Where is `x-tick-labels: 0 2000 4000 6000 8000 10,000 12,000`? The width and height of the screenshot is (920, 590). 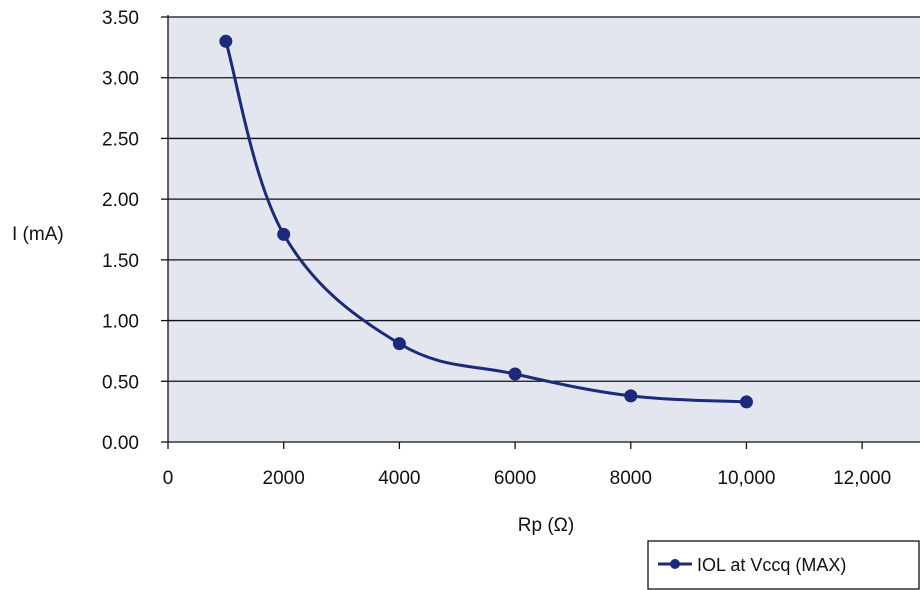 x-tick-labels: 0 2000 4000 6000 8000 10,000 12,000 is located at coordinates (527, 478).